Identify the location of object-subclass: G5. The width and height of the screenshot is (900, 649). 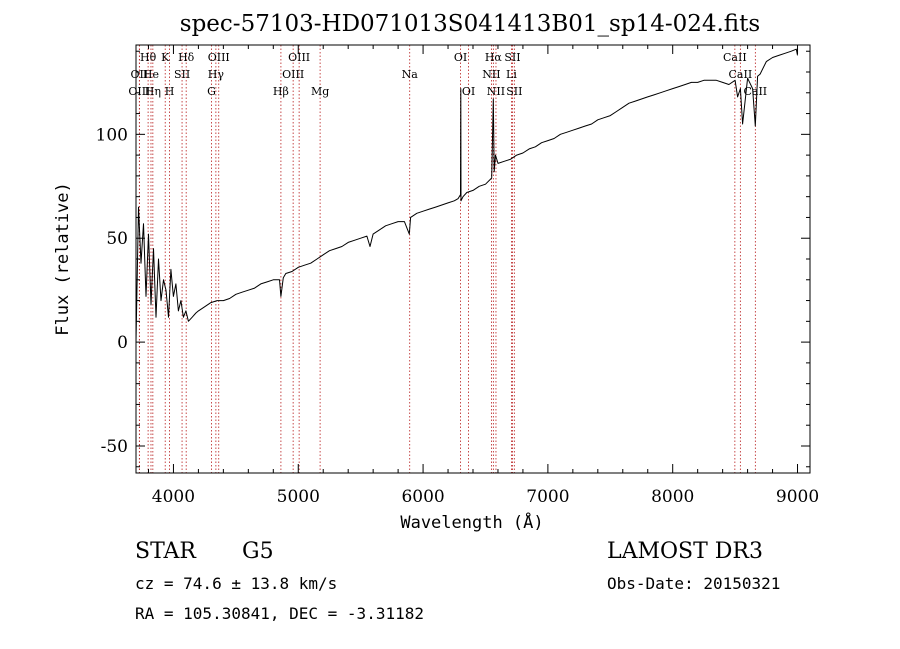
(258, 551).